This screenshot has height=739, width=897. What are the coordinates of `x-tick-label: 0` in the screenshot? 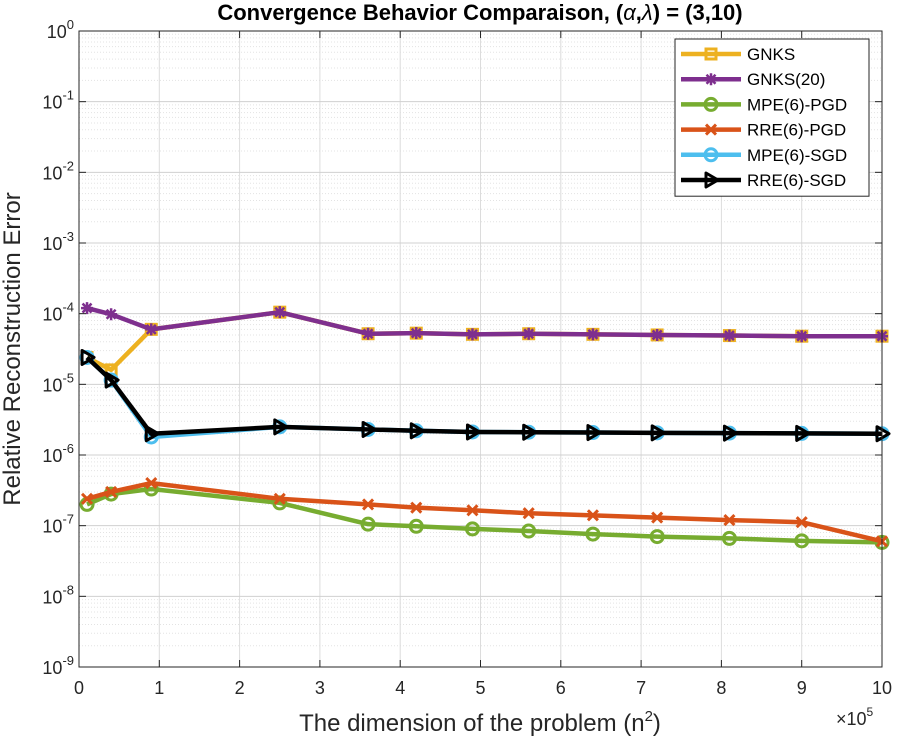 It's located at (79, 688).